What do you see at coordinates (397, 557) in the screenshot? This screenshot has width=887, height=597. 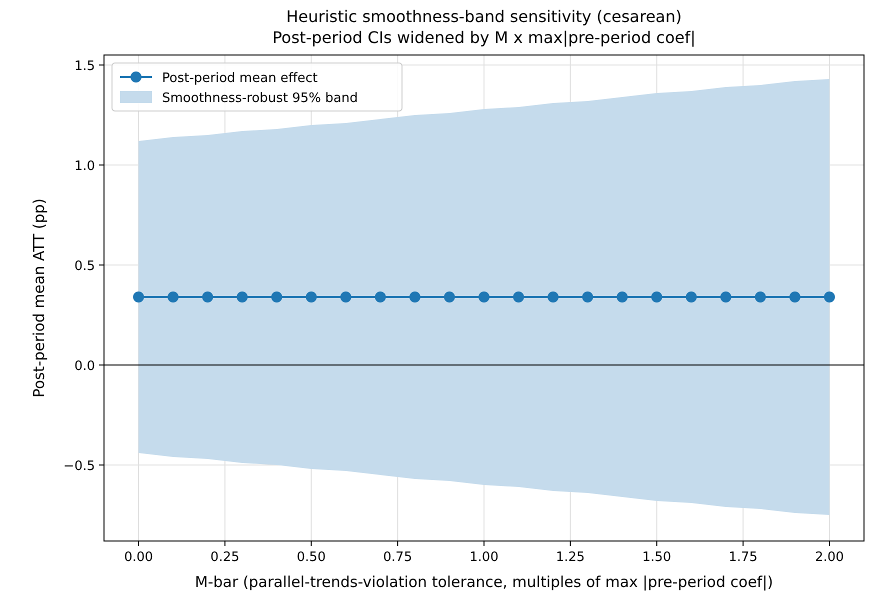 I see `x-tick-label: 0.75` at bounding box center [397, 557].